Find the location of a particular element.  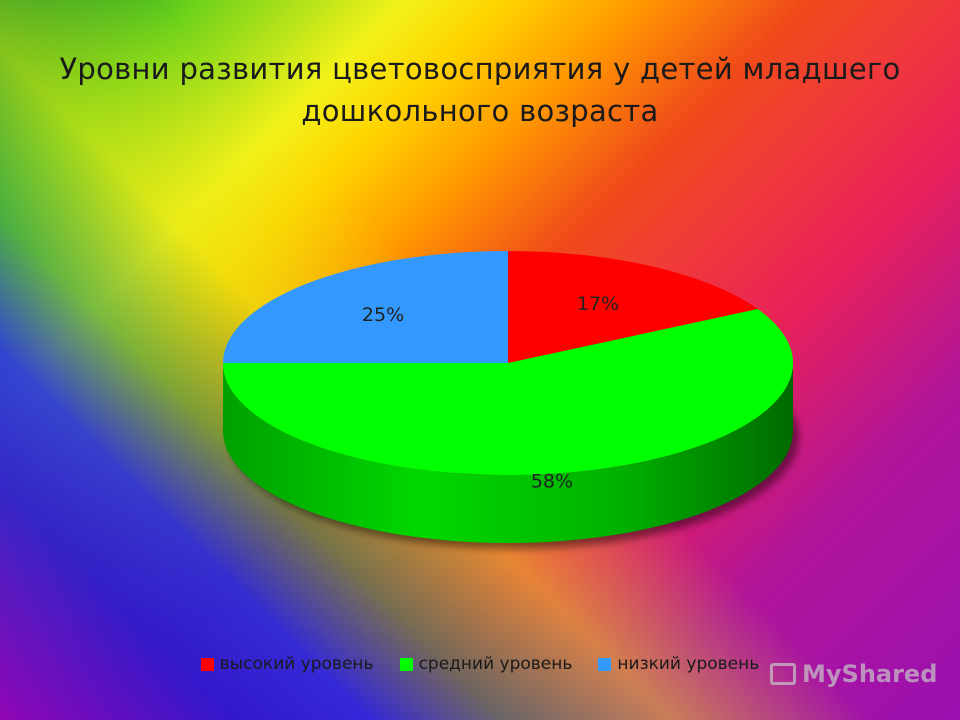

legend-label-medium: средний уровень is located at coordinates (495, 664).